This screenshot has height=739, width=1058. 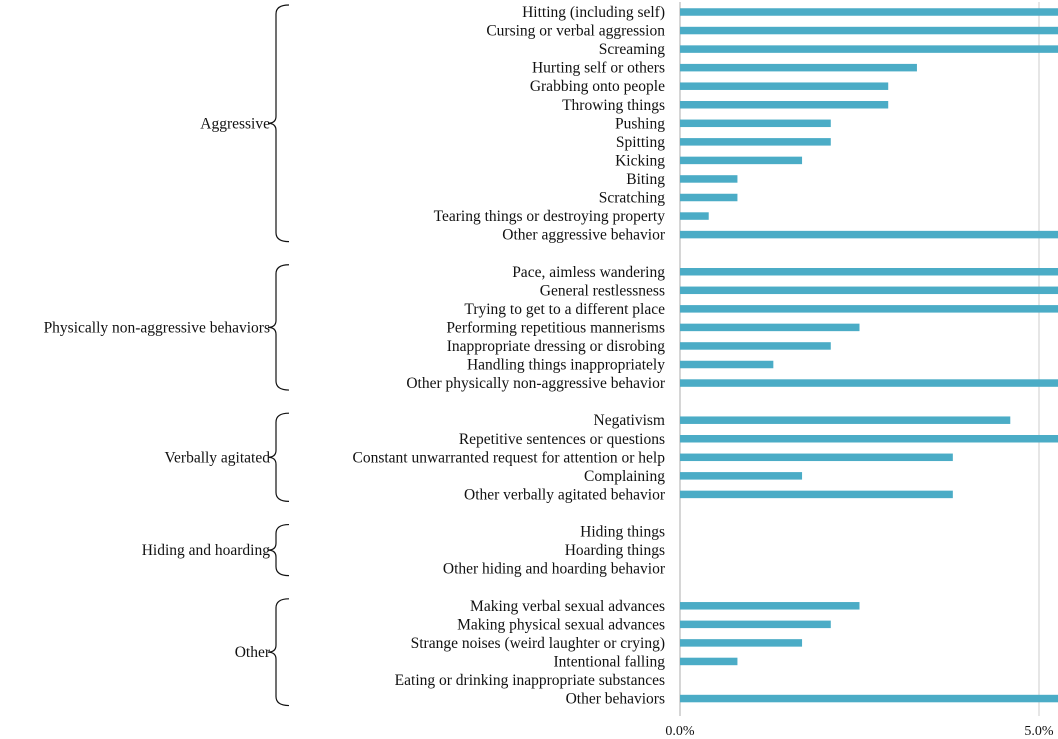 What do you see at coordinates (770, 327) in the screenshot?
I see `bar-performing-repetitious-mannerisms` at bounding box center [770, 327].